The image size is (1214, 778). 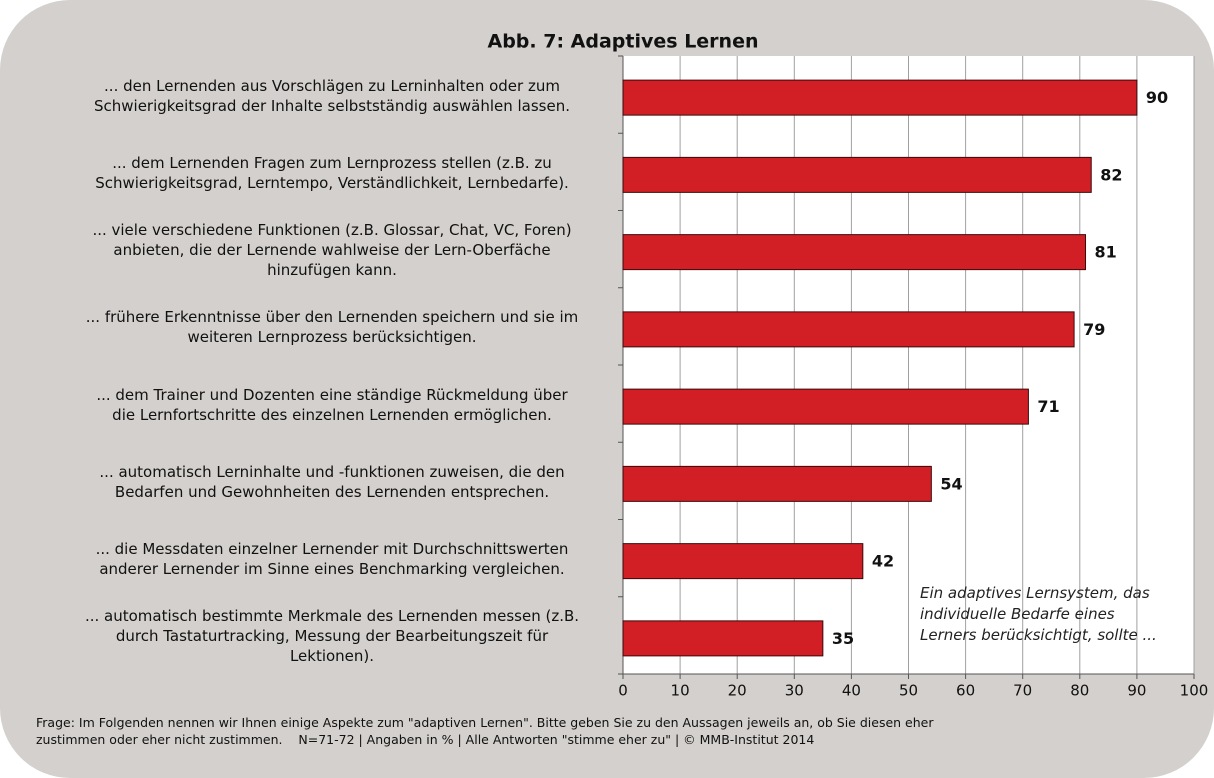 What do you see at coordinates (623, 691) in the screenshot?
I see `x-tick-label: 0` at bounding box center [623, 691].